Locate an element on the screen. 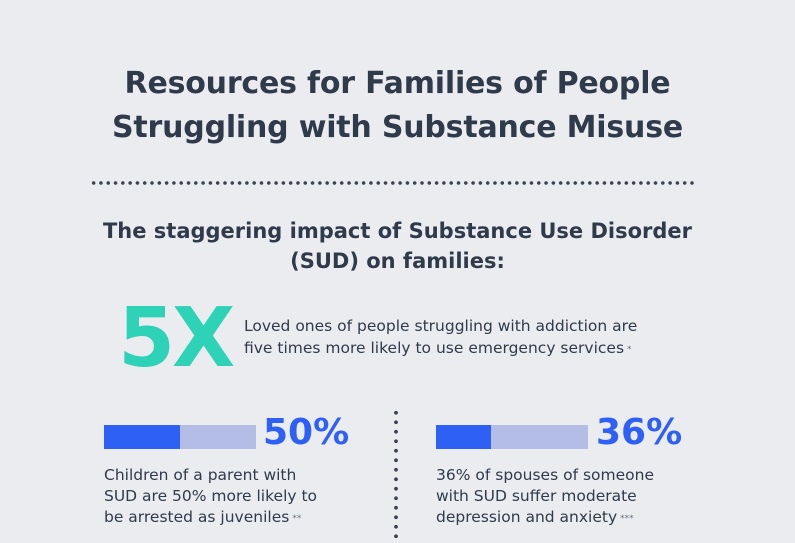 The width and height of the screenshot is (795, 543). stat-left-progress-fill is located at coordinates (142, 437).